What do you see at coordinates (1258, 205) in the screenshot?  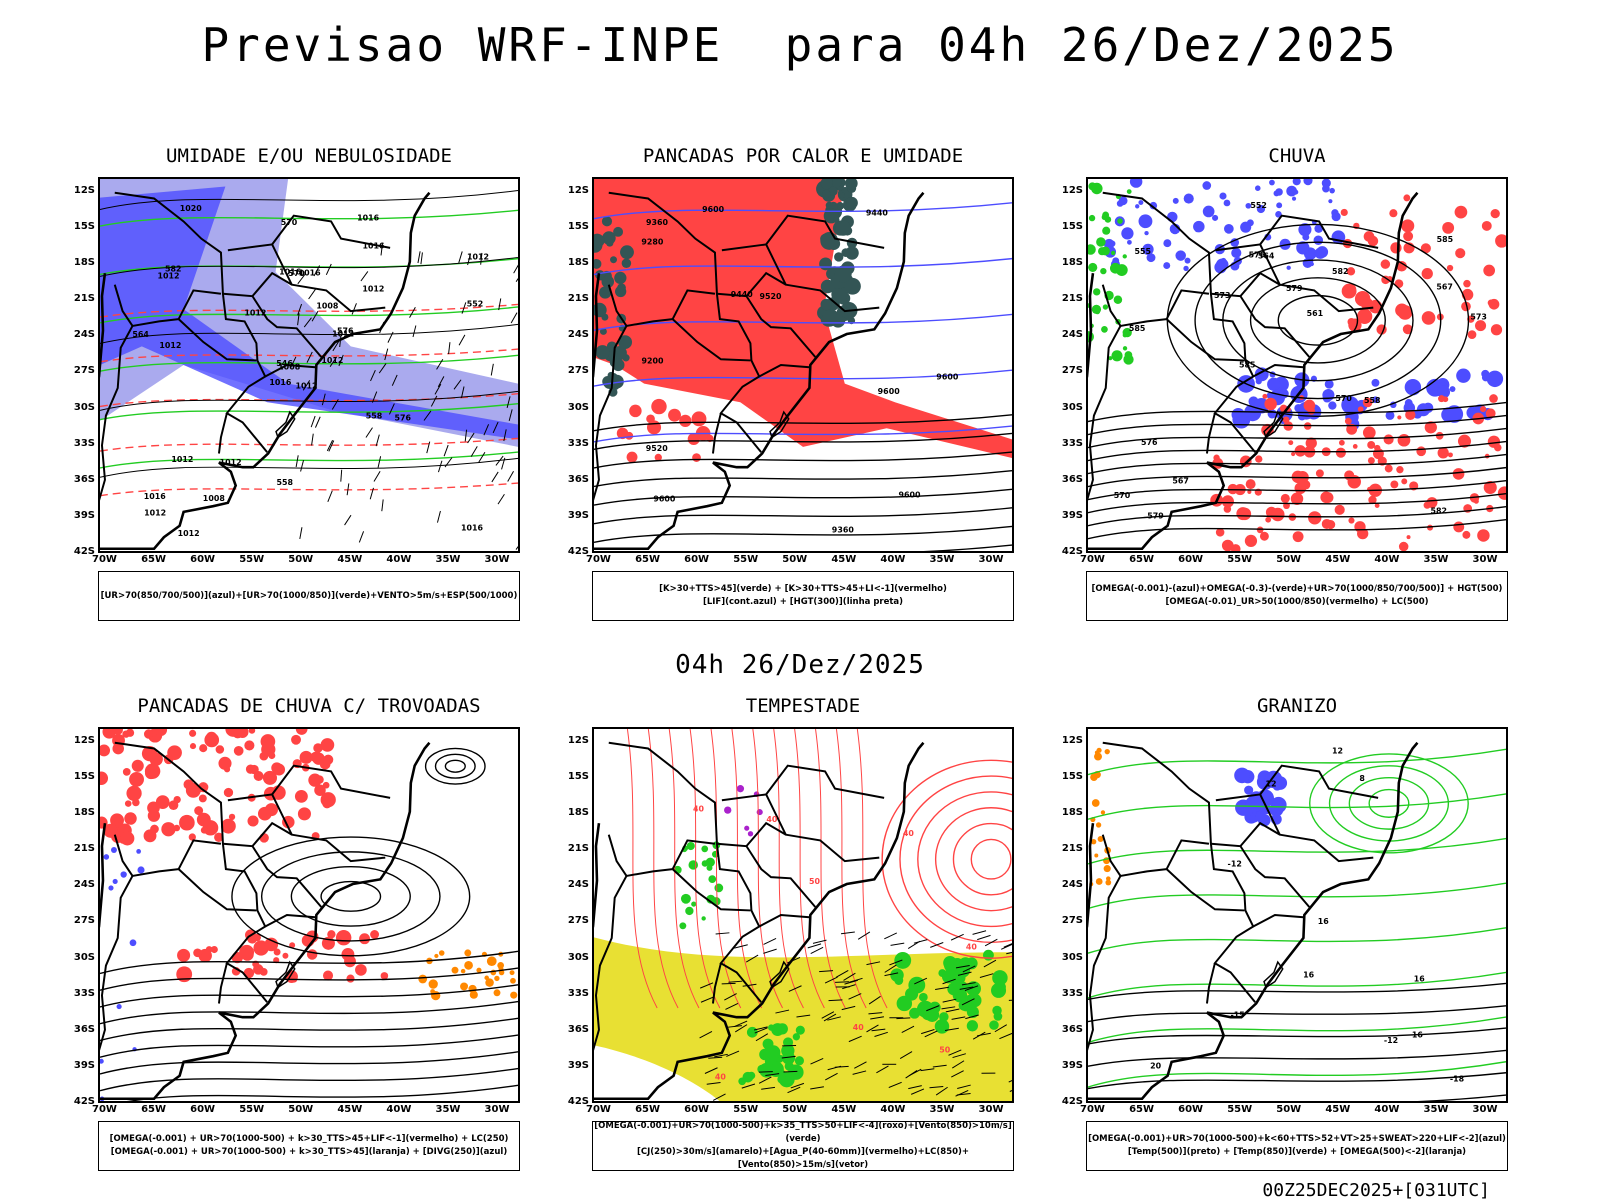 I see `contour-value-label: 552` at bounding box center [1258, 205].